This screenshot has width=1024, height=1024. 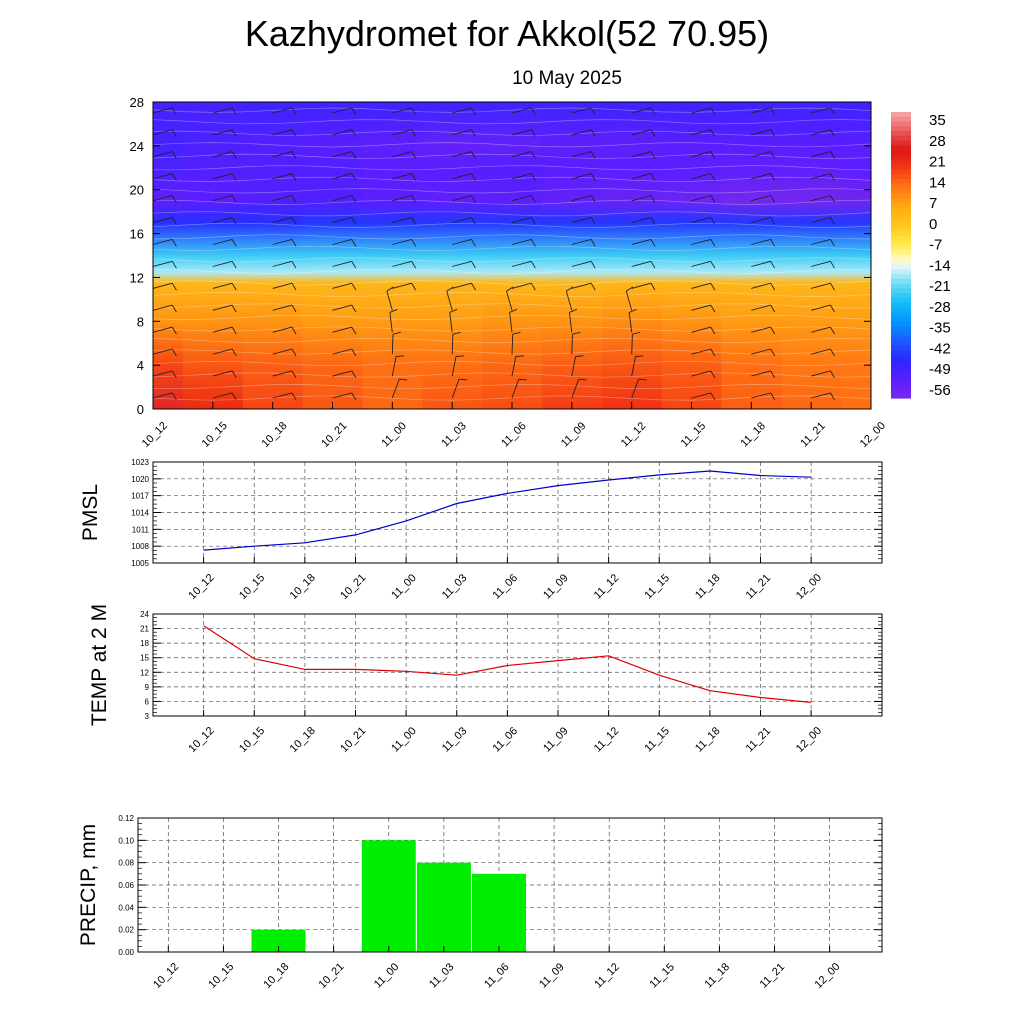 What do you see at coordinates (940, 265) in the screenshot?
I see `colorbar-label: -14` at bounding box center [940, 265].